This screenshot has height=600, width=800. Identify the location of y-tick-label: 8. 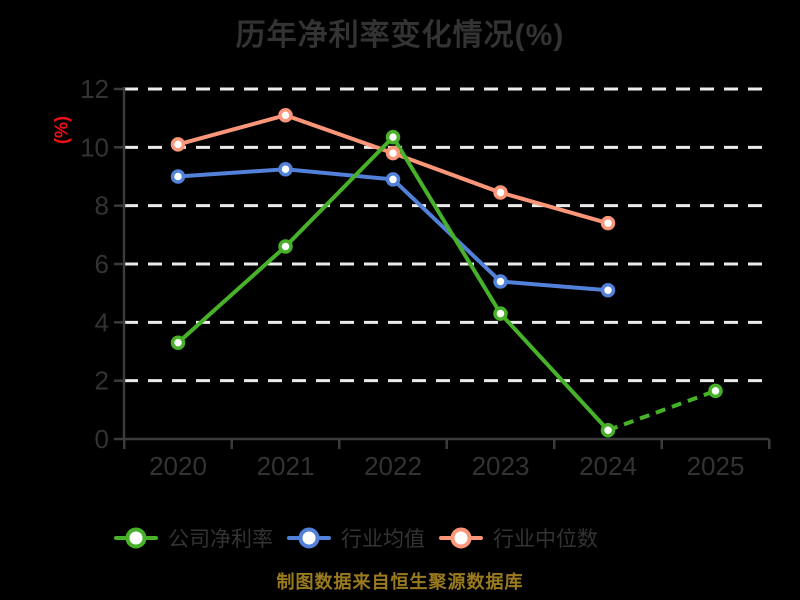
(102, 206).